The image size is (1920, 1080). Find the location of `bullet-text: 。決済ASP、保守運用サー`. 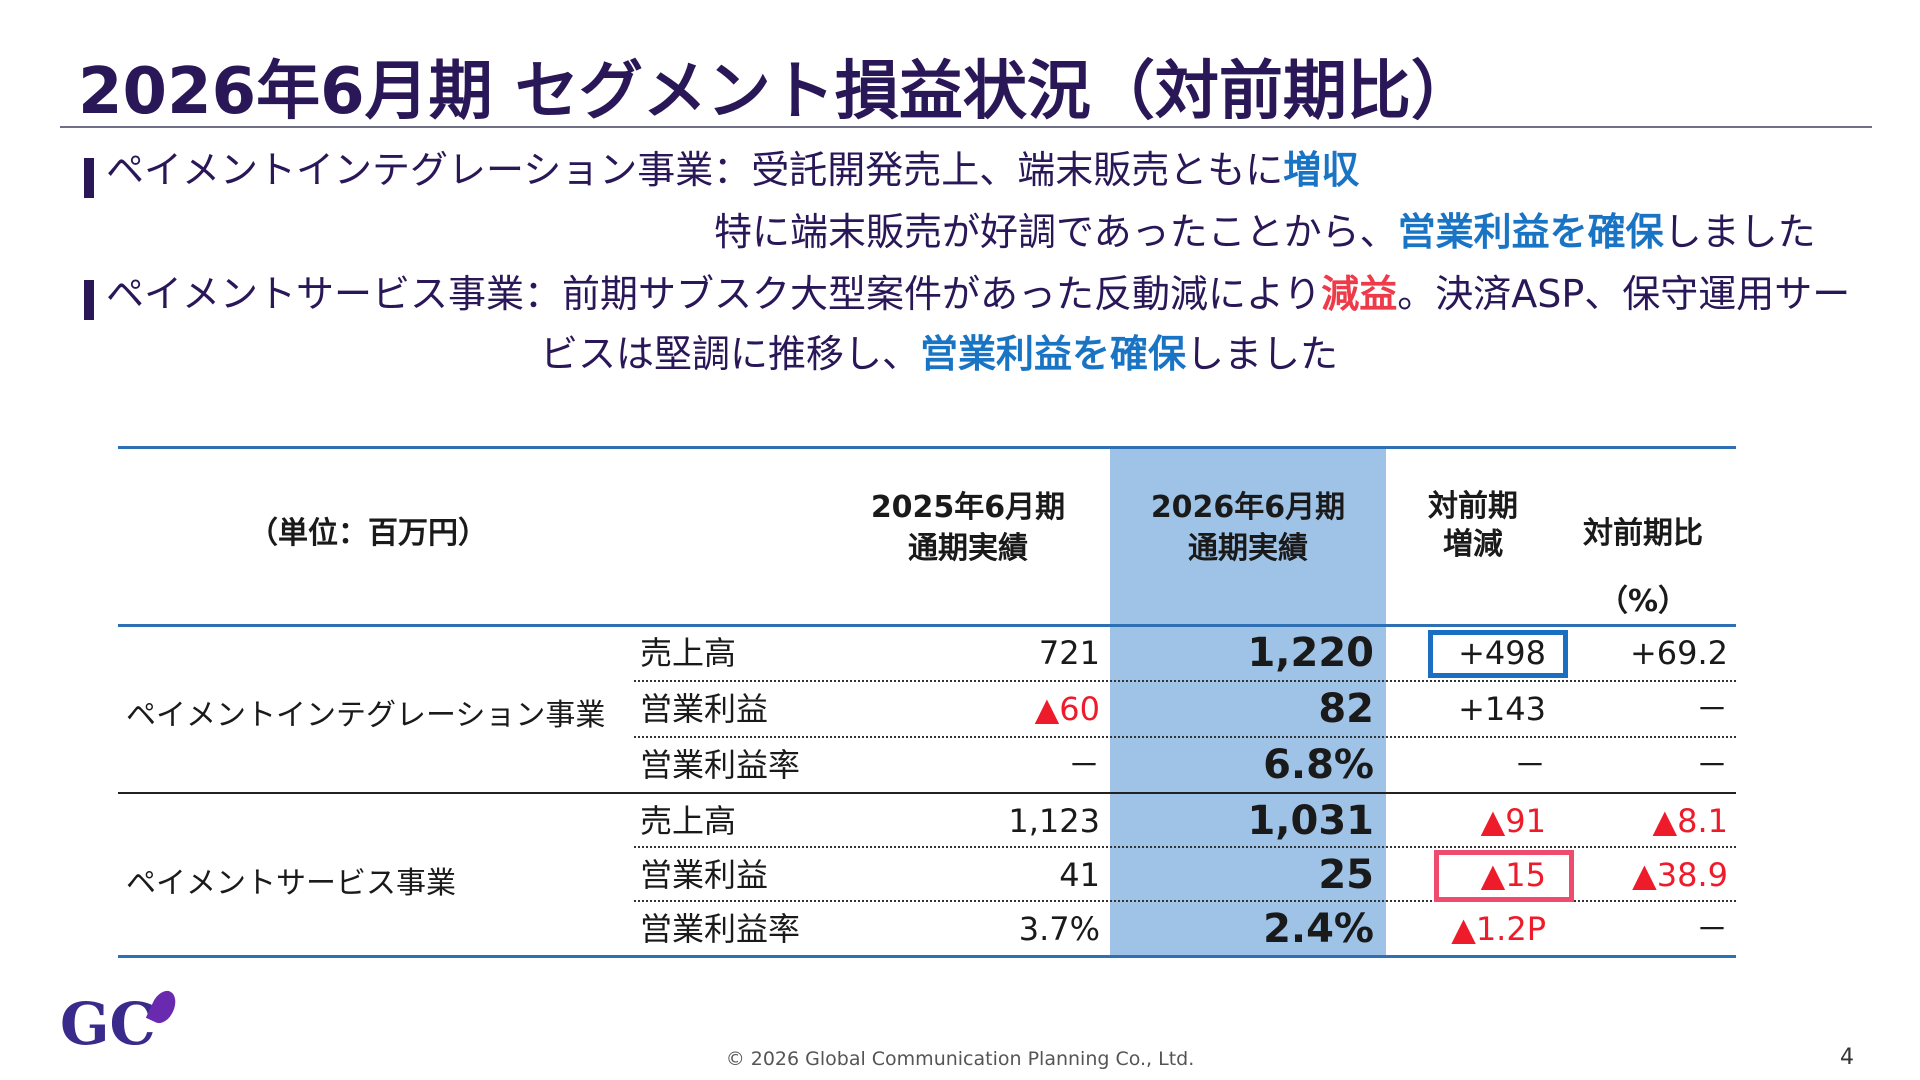

bullet-text: 。決済ASP、保守運用サー is located at coordinates (1624, 294).